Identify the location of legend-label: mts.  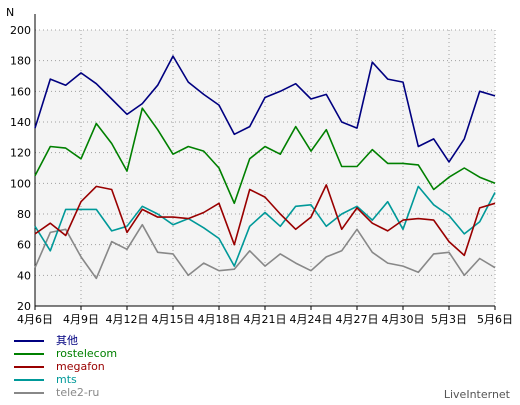
(66, 379).